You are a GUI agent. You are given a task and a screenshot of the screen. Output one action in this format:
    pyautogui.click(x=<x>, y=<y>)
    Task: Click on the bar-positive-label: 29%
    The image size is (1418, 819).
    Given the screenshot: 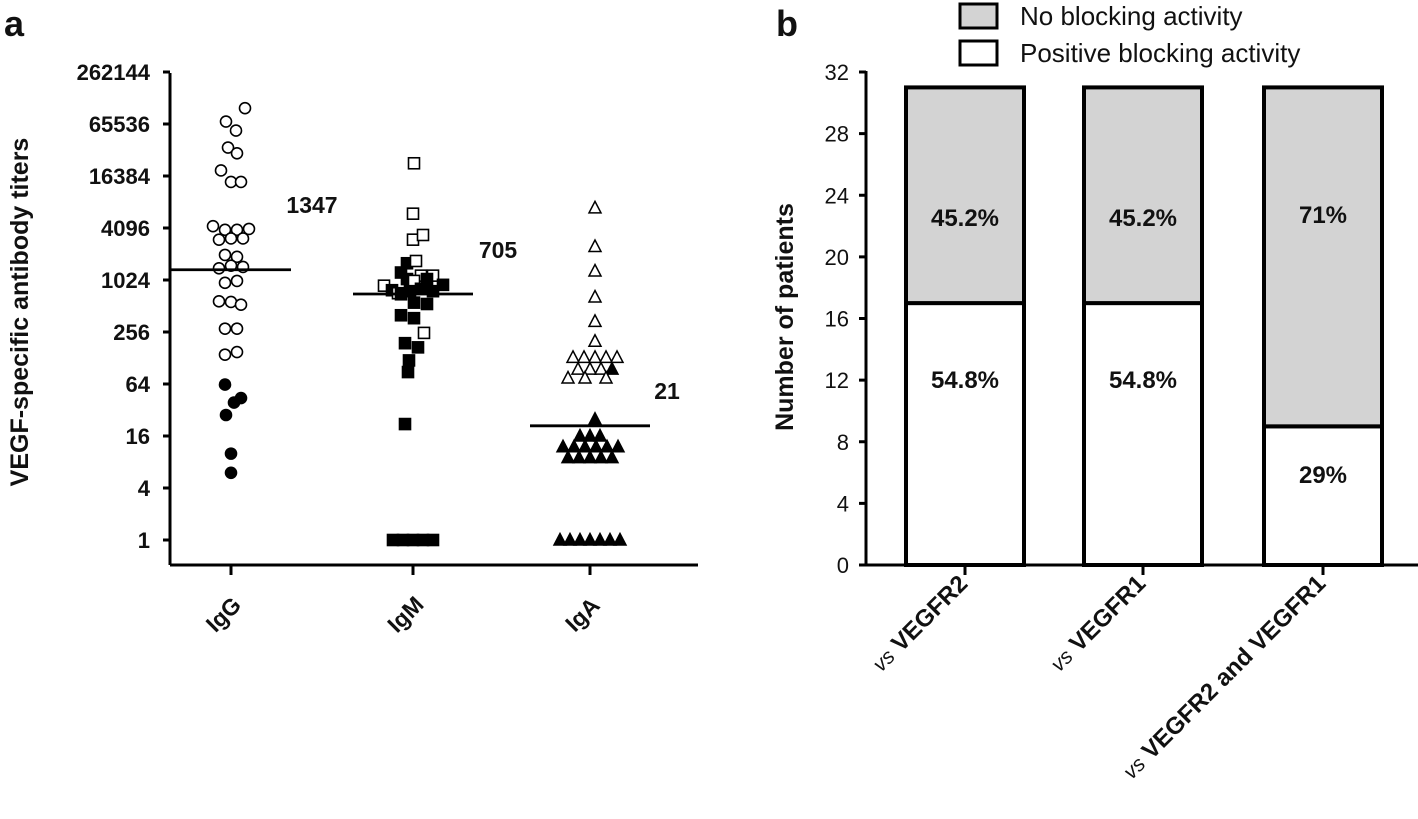 What is the action you would take?
    pyautogui.click(x=1323, y=475)
    